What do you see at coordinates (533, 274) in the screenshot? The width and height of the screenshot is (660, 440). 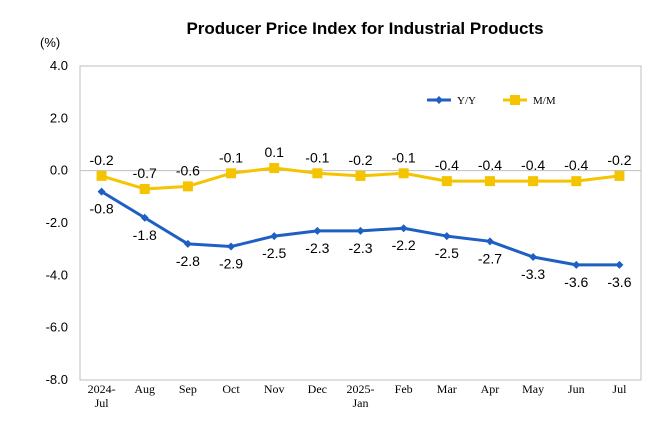 I see `data-label: -3.3` at bounding box center [533, 274].